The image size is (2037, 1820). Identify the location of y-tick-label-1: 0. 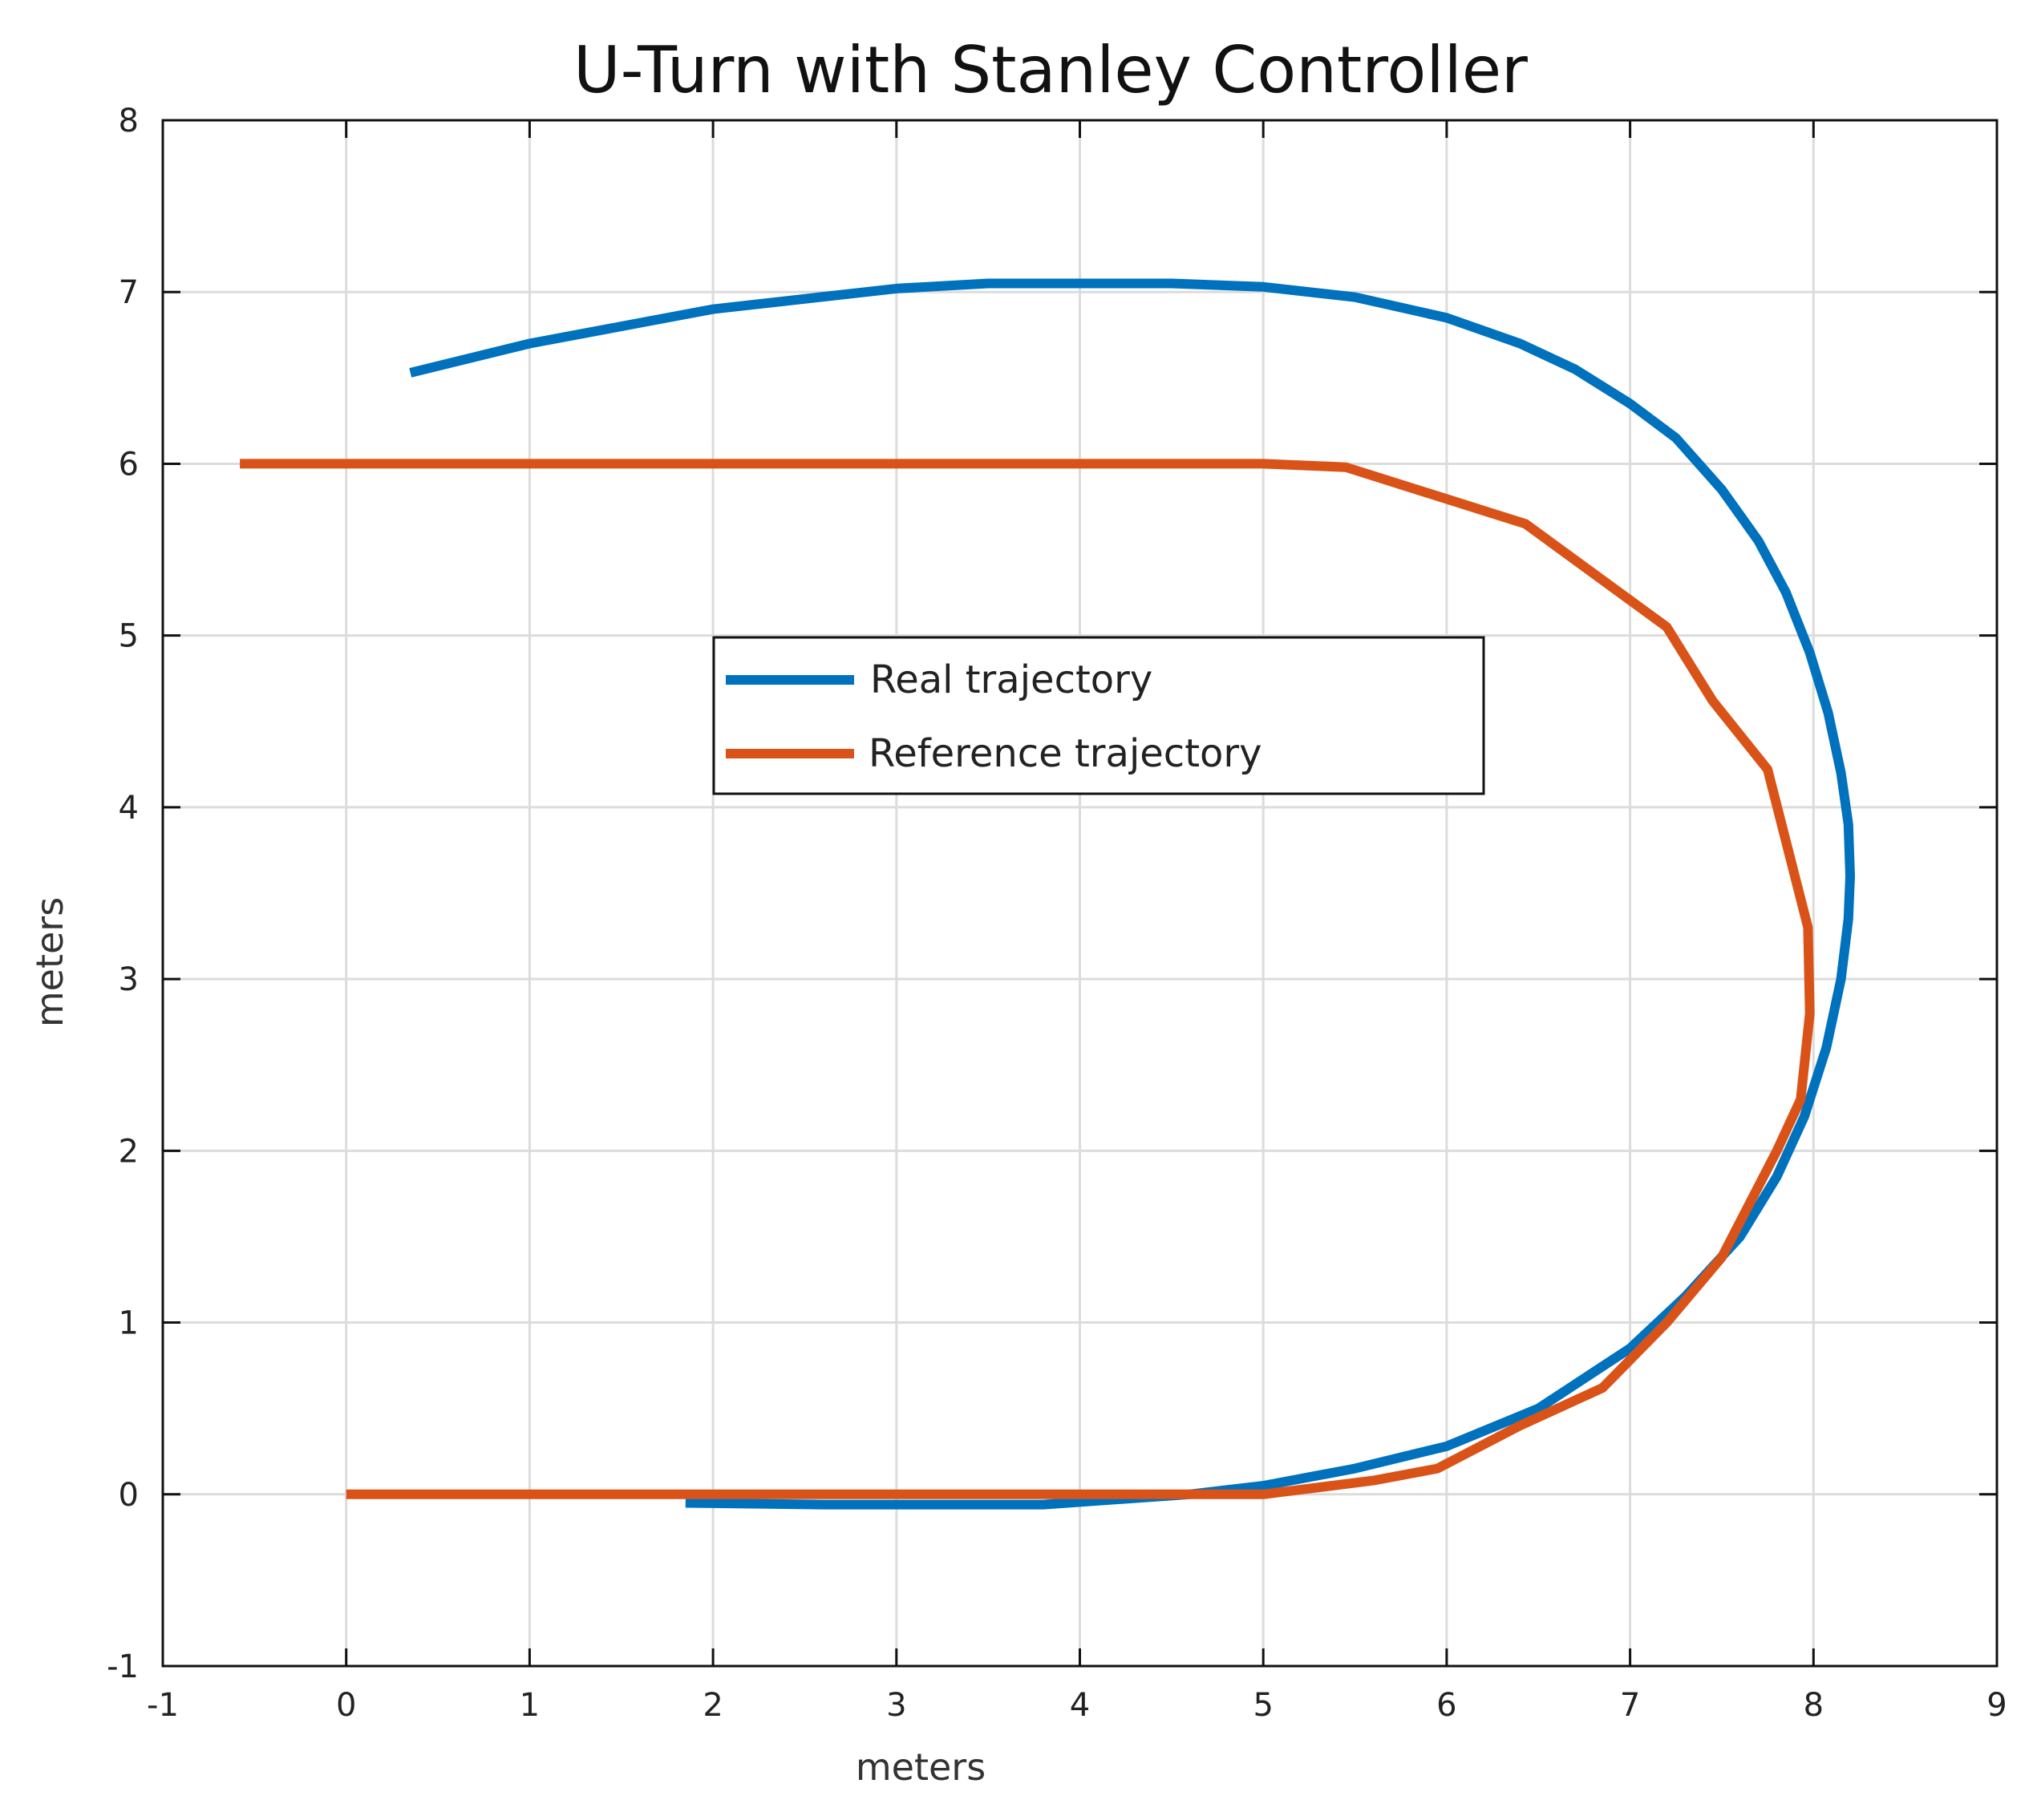
(129, 1495).